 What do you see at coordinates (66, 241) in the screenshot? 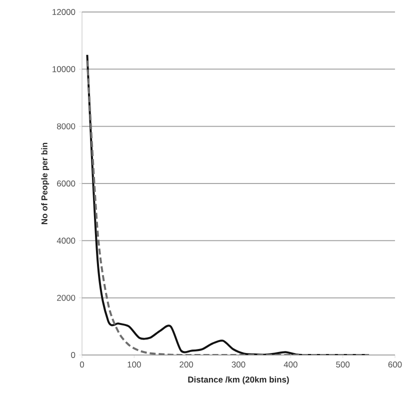
I see `y-tick-label: 4000` at bounding box center [66, 241].